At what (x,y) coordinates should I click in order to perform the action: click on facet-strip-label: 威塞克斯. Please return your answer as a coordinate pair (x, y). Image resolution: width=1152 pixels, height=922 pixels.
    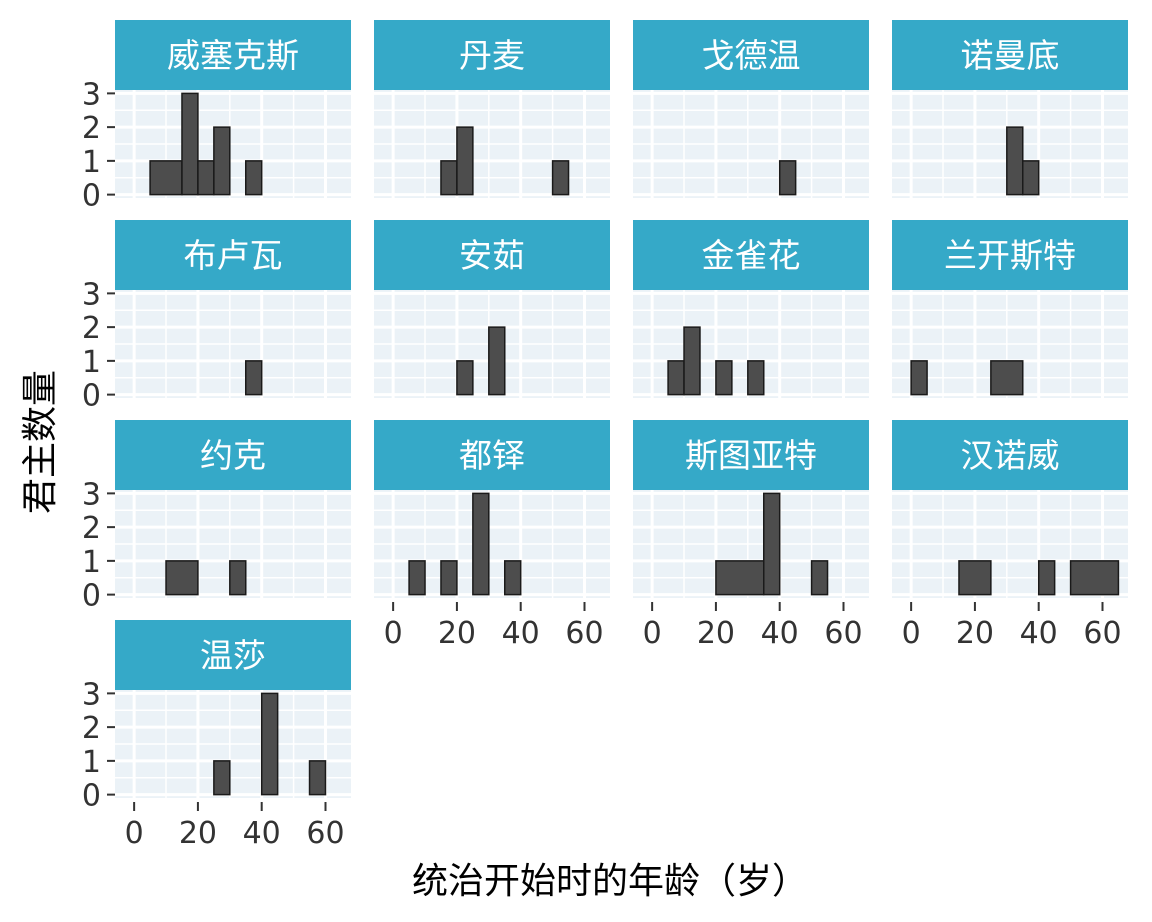
    Looking at the image, I should click on (233, 55).